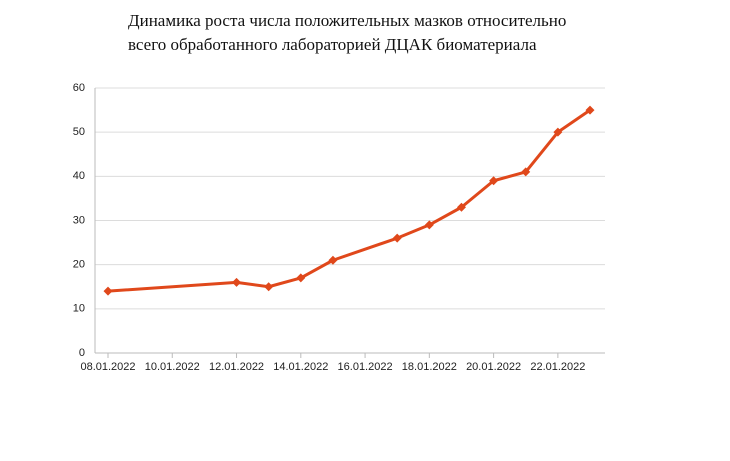 The width and height of the screenshot is (730, 461). What do you see at coordinates (300, 367) in the screenshot?
I see `x-tick-label: 14.01.2022` at bounding box center [300, 367].